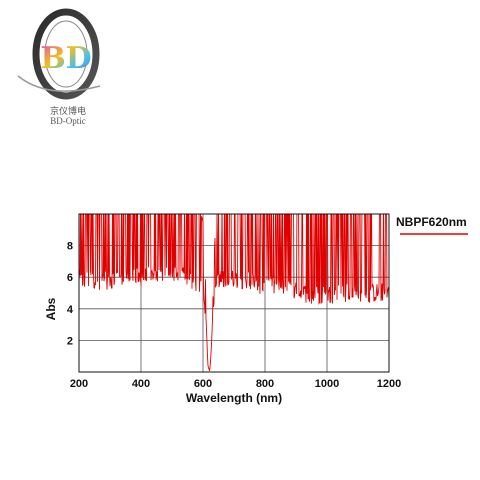 This screenshot has height=480, width=480. Describe the element at coordinates (234, 398) in the screenshot. I see `x-axis-title: Wavelength (nm)` at that location.